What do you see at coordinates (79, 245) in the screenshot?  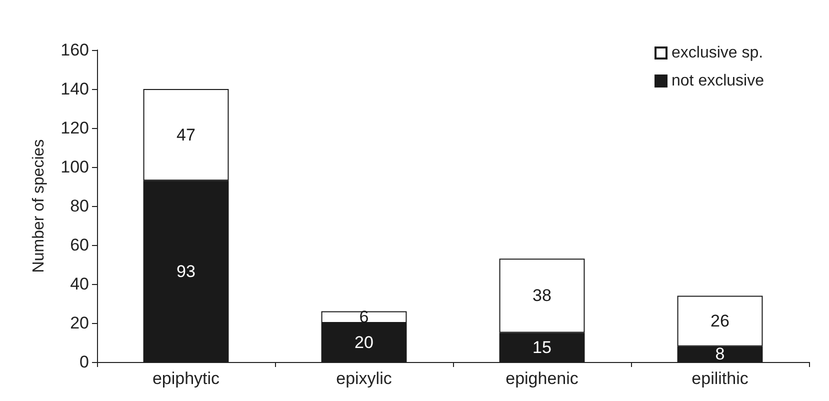 I see `y-tick-label: 60` at bounding box center [79, 245].